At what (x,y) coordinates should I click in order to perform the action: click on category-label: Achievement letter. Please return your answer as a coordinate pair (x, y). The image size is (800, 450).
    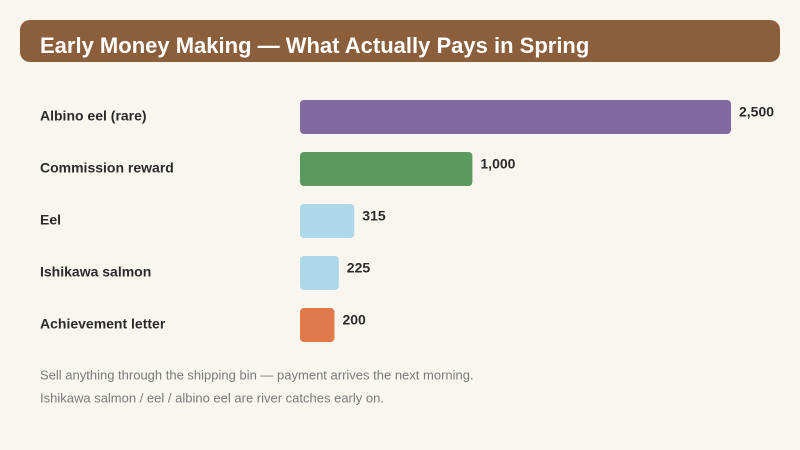
    Looking at the image, I should click on (103, 324).